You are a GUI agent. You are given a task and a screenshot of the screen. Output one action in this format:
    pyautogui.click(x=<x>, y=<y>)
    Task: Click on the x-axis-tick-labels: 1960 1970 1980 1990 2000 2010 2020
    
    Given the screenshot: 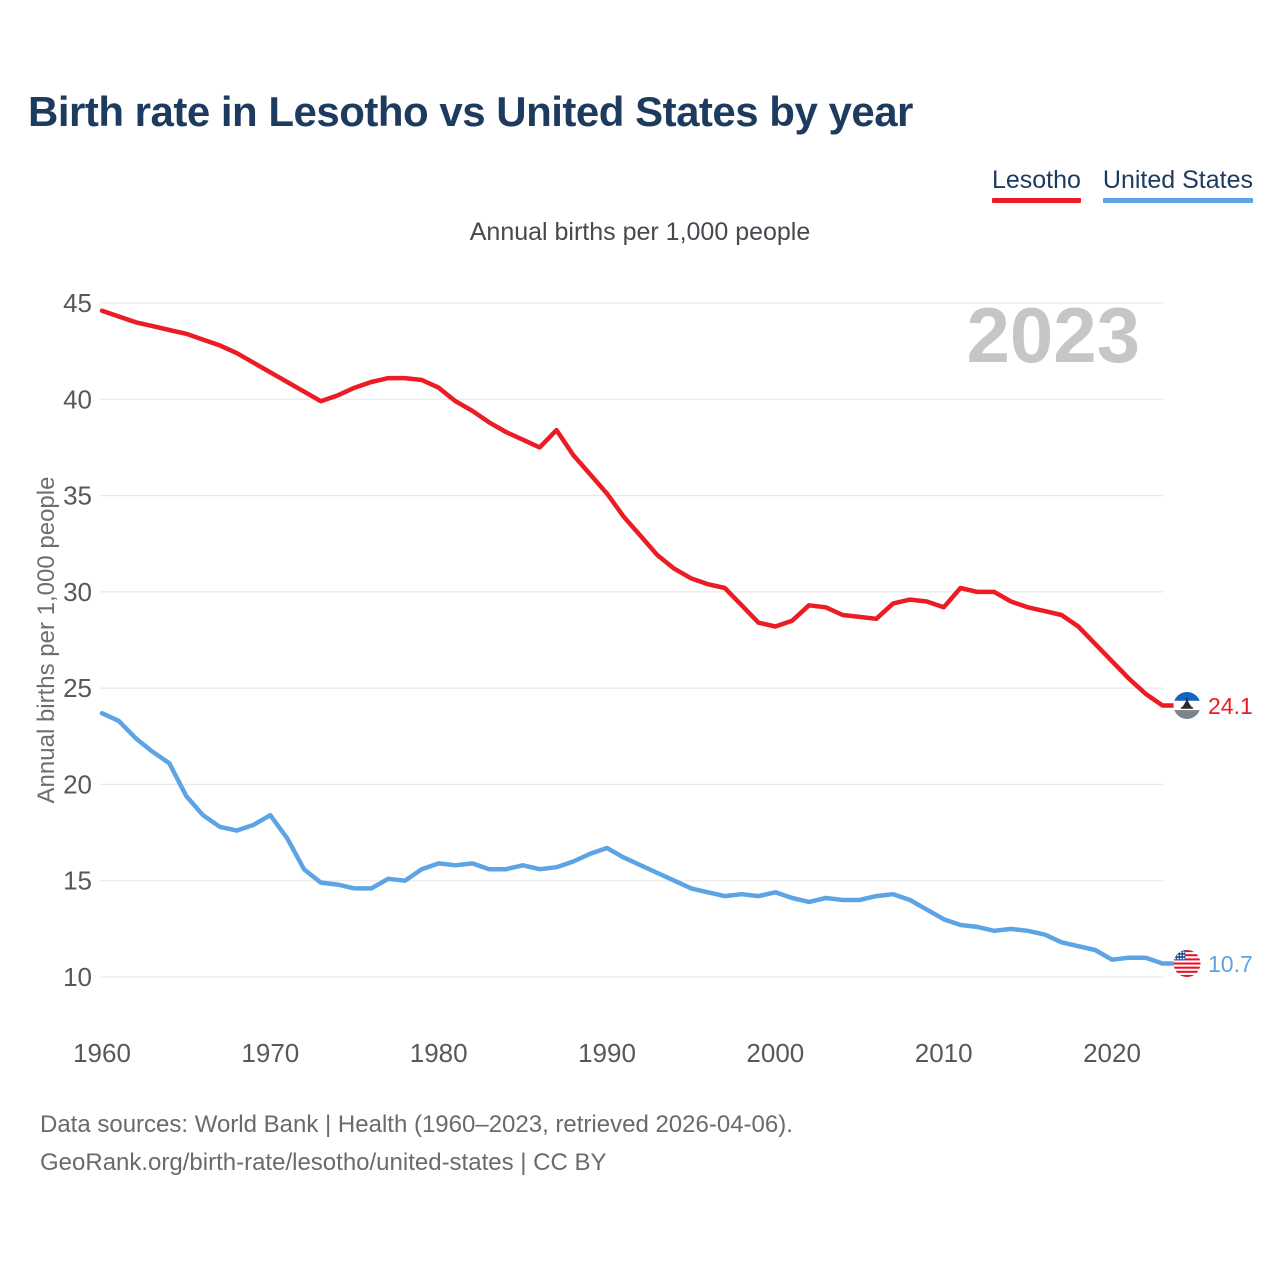 What is the action you would take?
    pyautogui.click(x=607, y=1053)
    